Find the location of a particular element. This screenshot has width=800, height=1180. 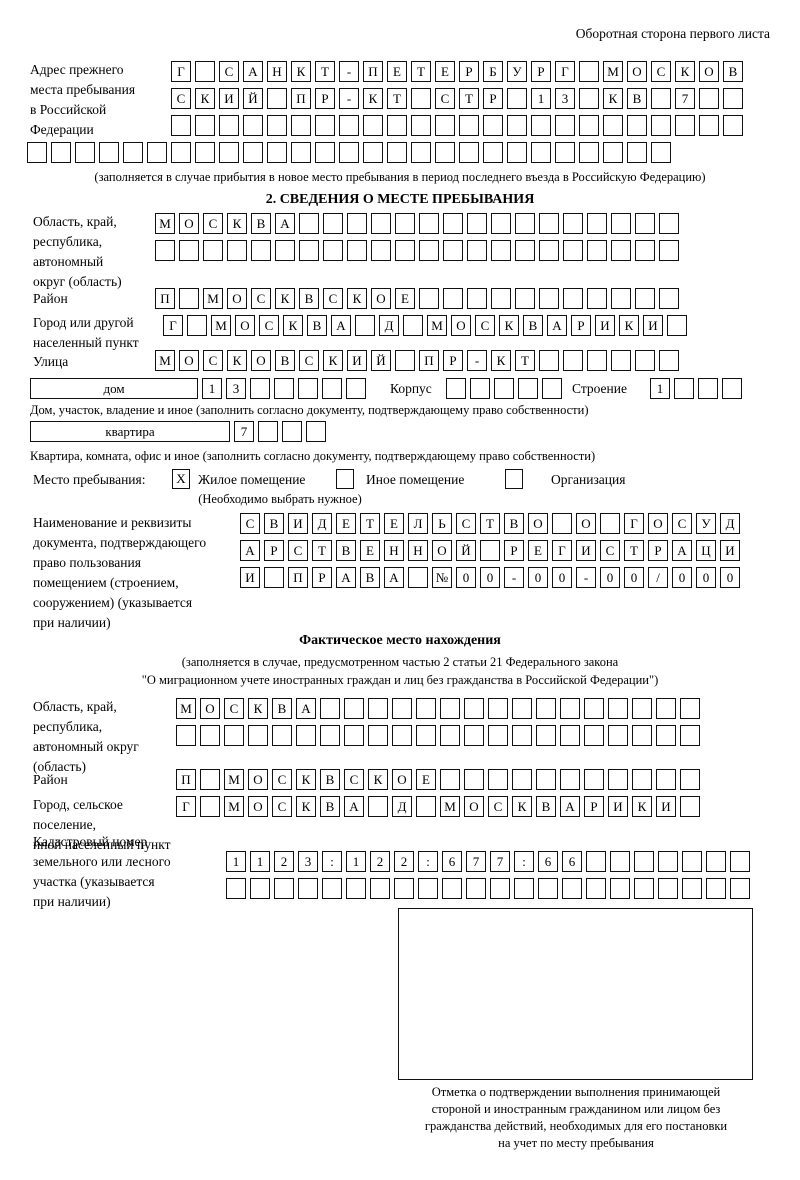

char-cell: Е is located at coordinates (346, 523).